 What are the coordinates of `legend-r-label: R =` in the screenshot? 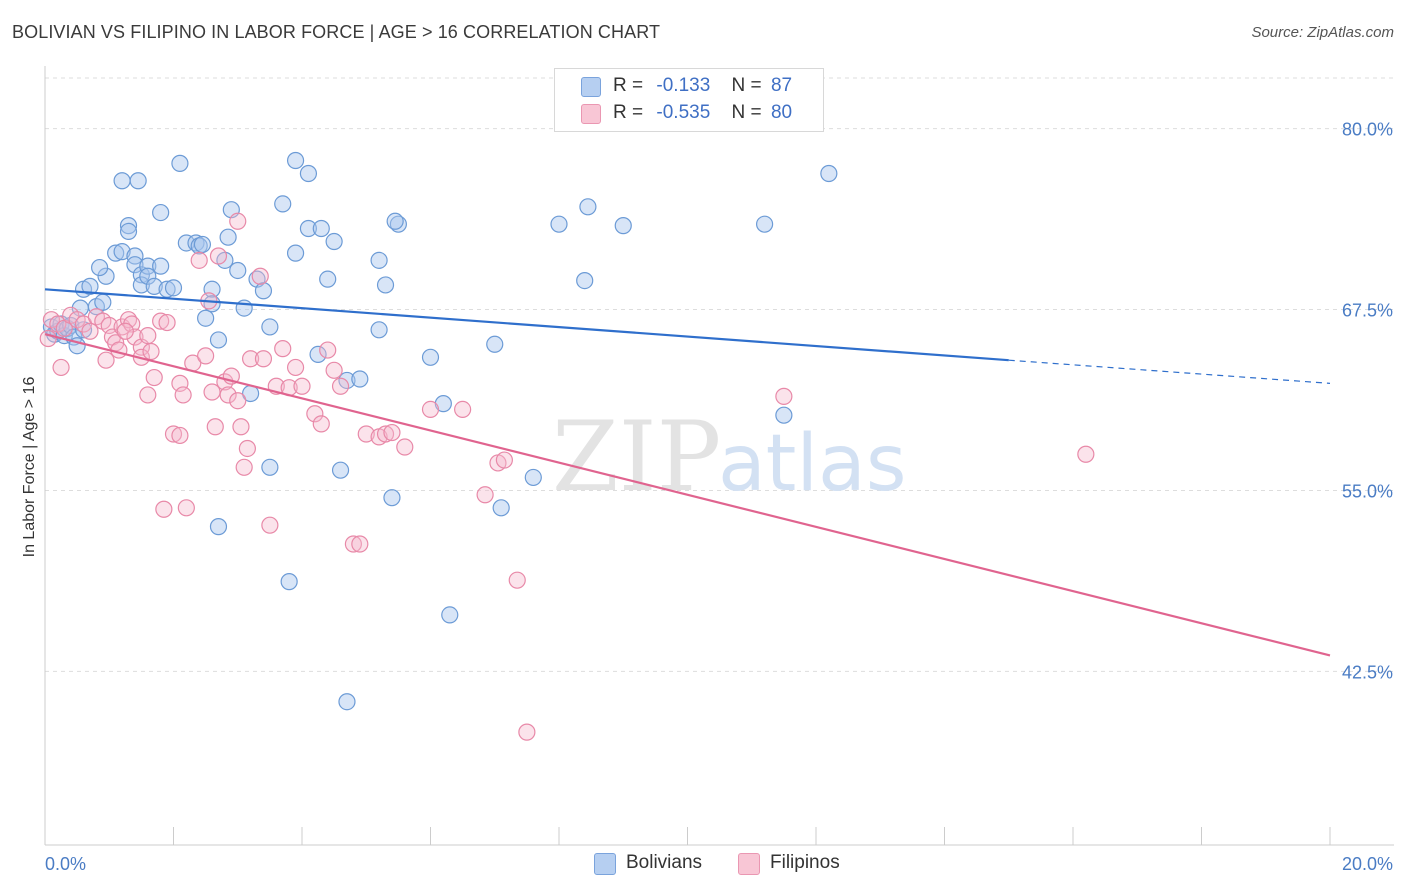 It's located at (628, 112).